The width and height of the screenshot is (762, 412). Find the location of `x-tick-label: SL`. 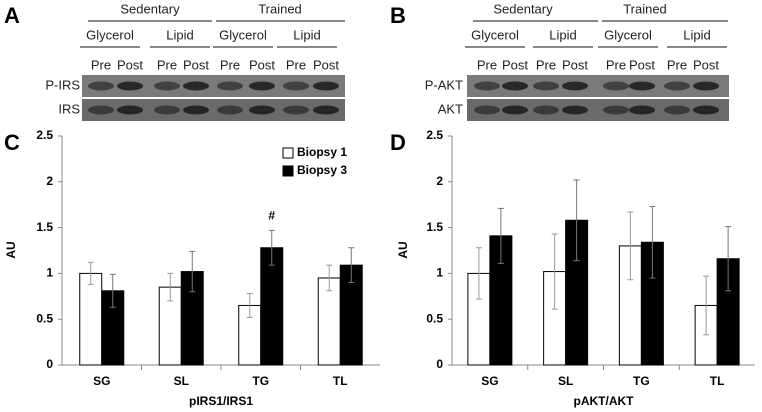

x-tick-label: SL is located at coordinates (181, 381).